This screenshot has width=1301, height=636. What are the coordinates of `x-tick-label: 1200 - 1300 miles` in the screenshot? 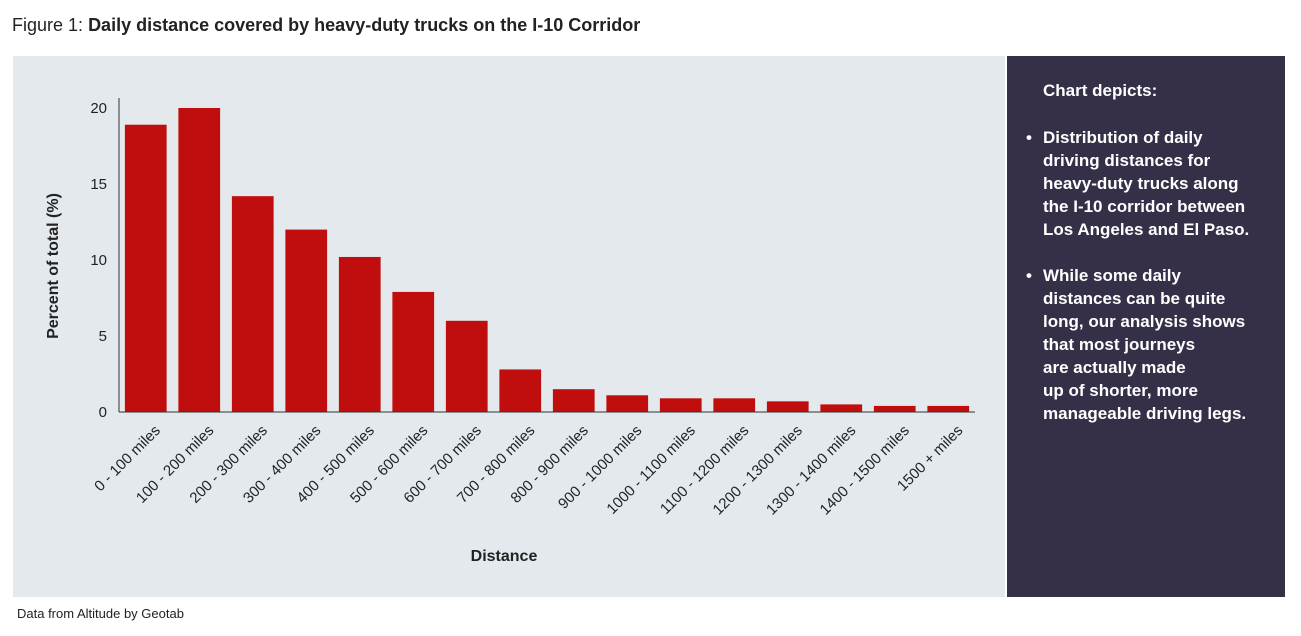 It's located at (758, 470).